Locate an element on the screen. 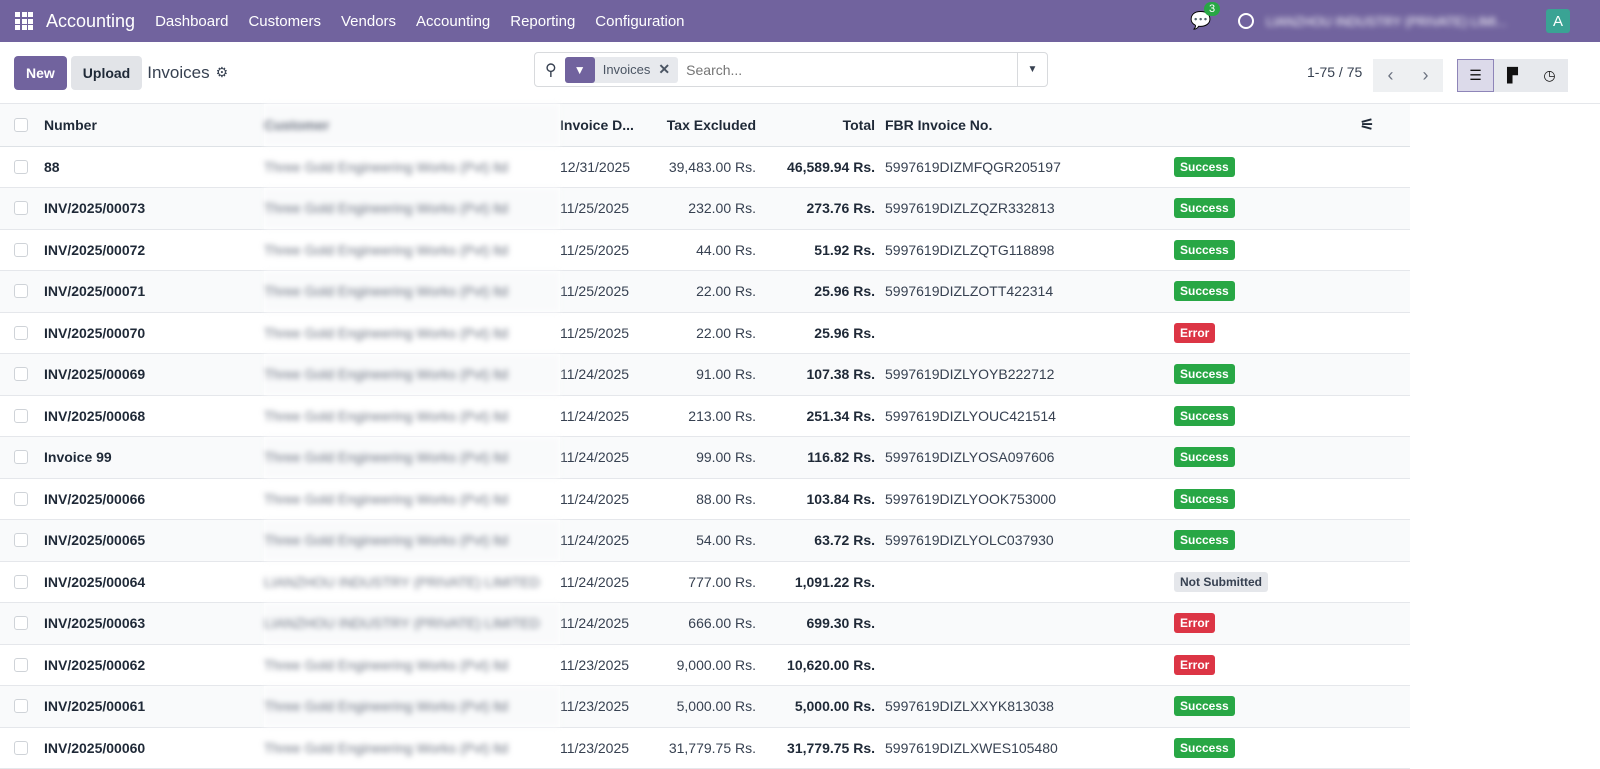 The height and width of the screenshot is (769, 1600). tax-excluded: 44.00 Rs. is located at coordinates (703, 250).